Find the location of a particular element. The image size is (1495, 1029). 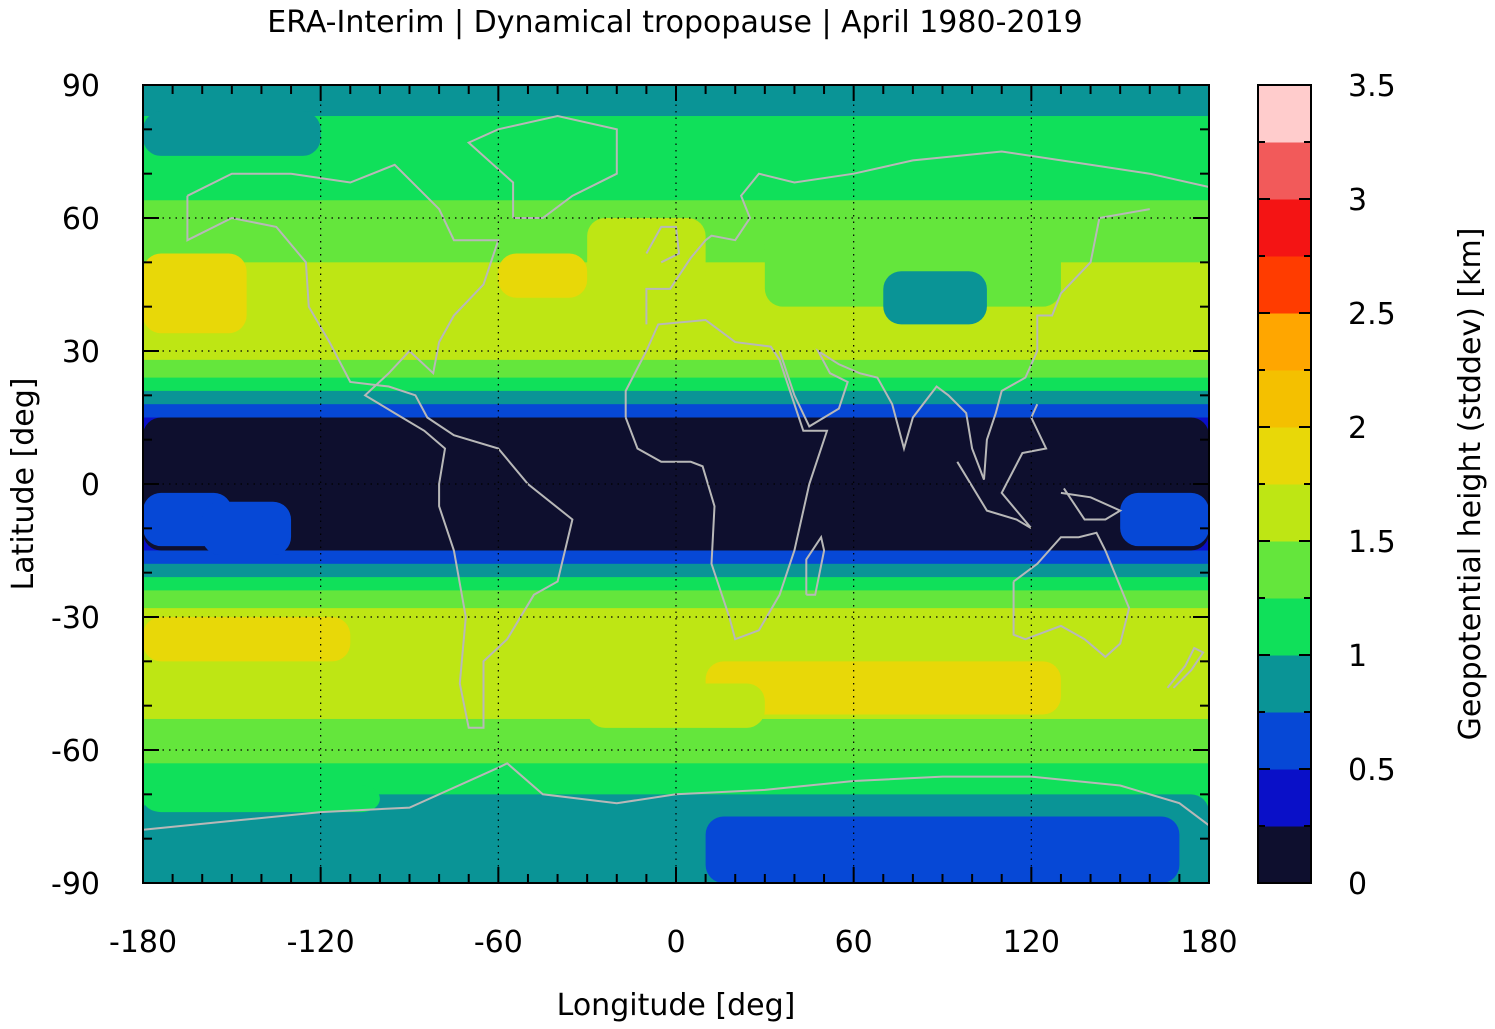

colorbar-tick-label: 0 is located at coordinates (1357, 884).